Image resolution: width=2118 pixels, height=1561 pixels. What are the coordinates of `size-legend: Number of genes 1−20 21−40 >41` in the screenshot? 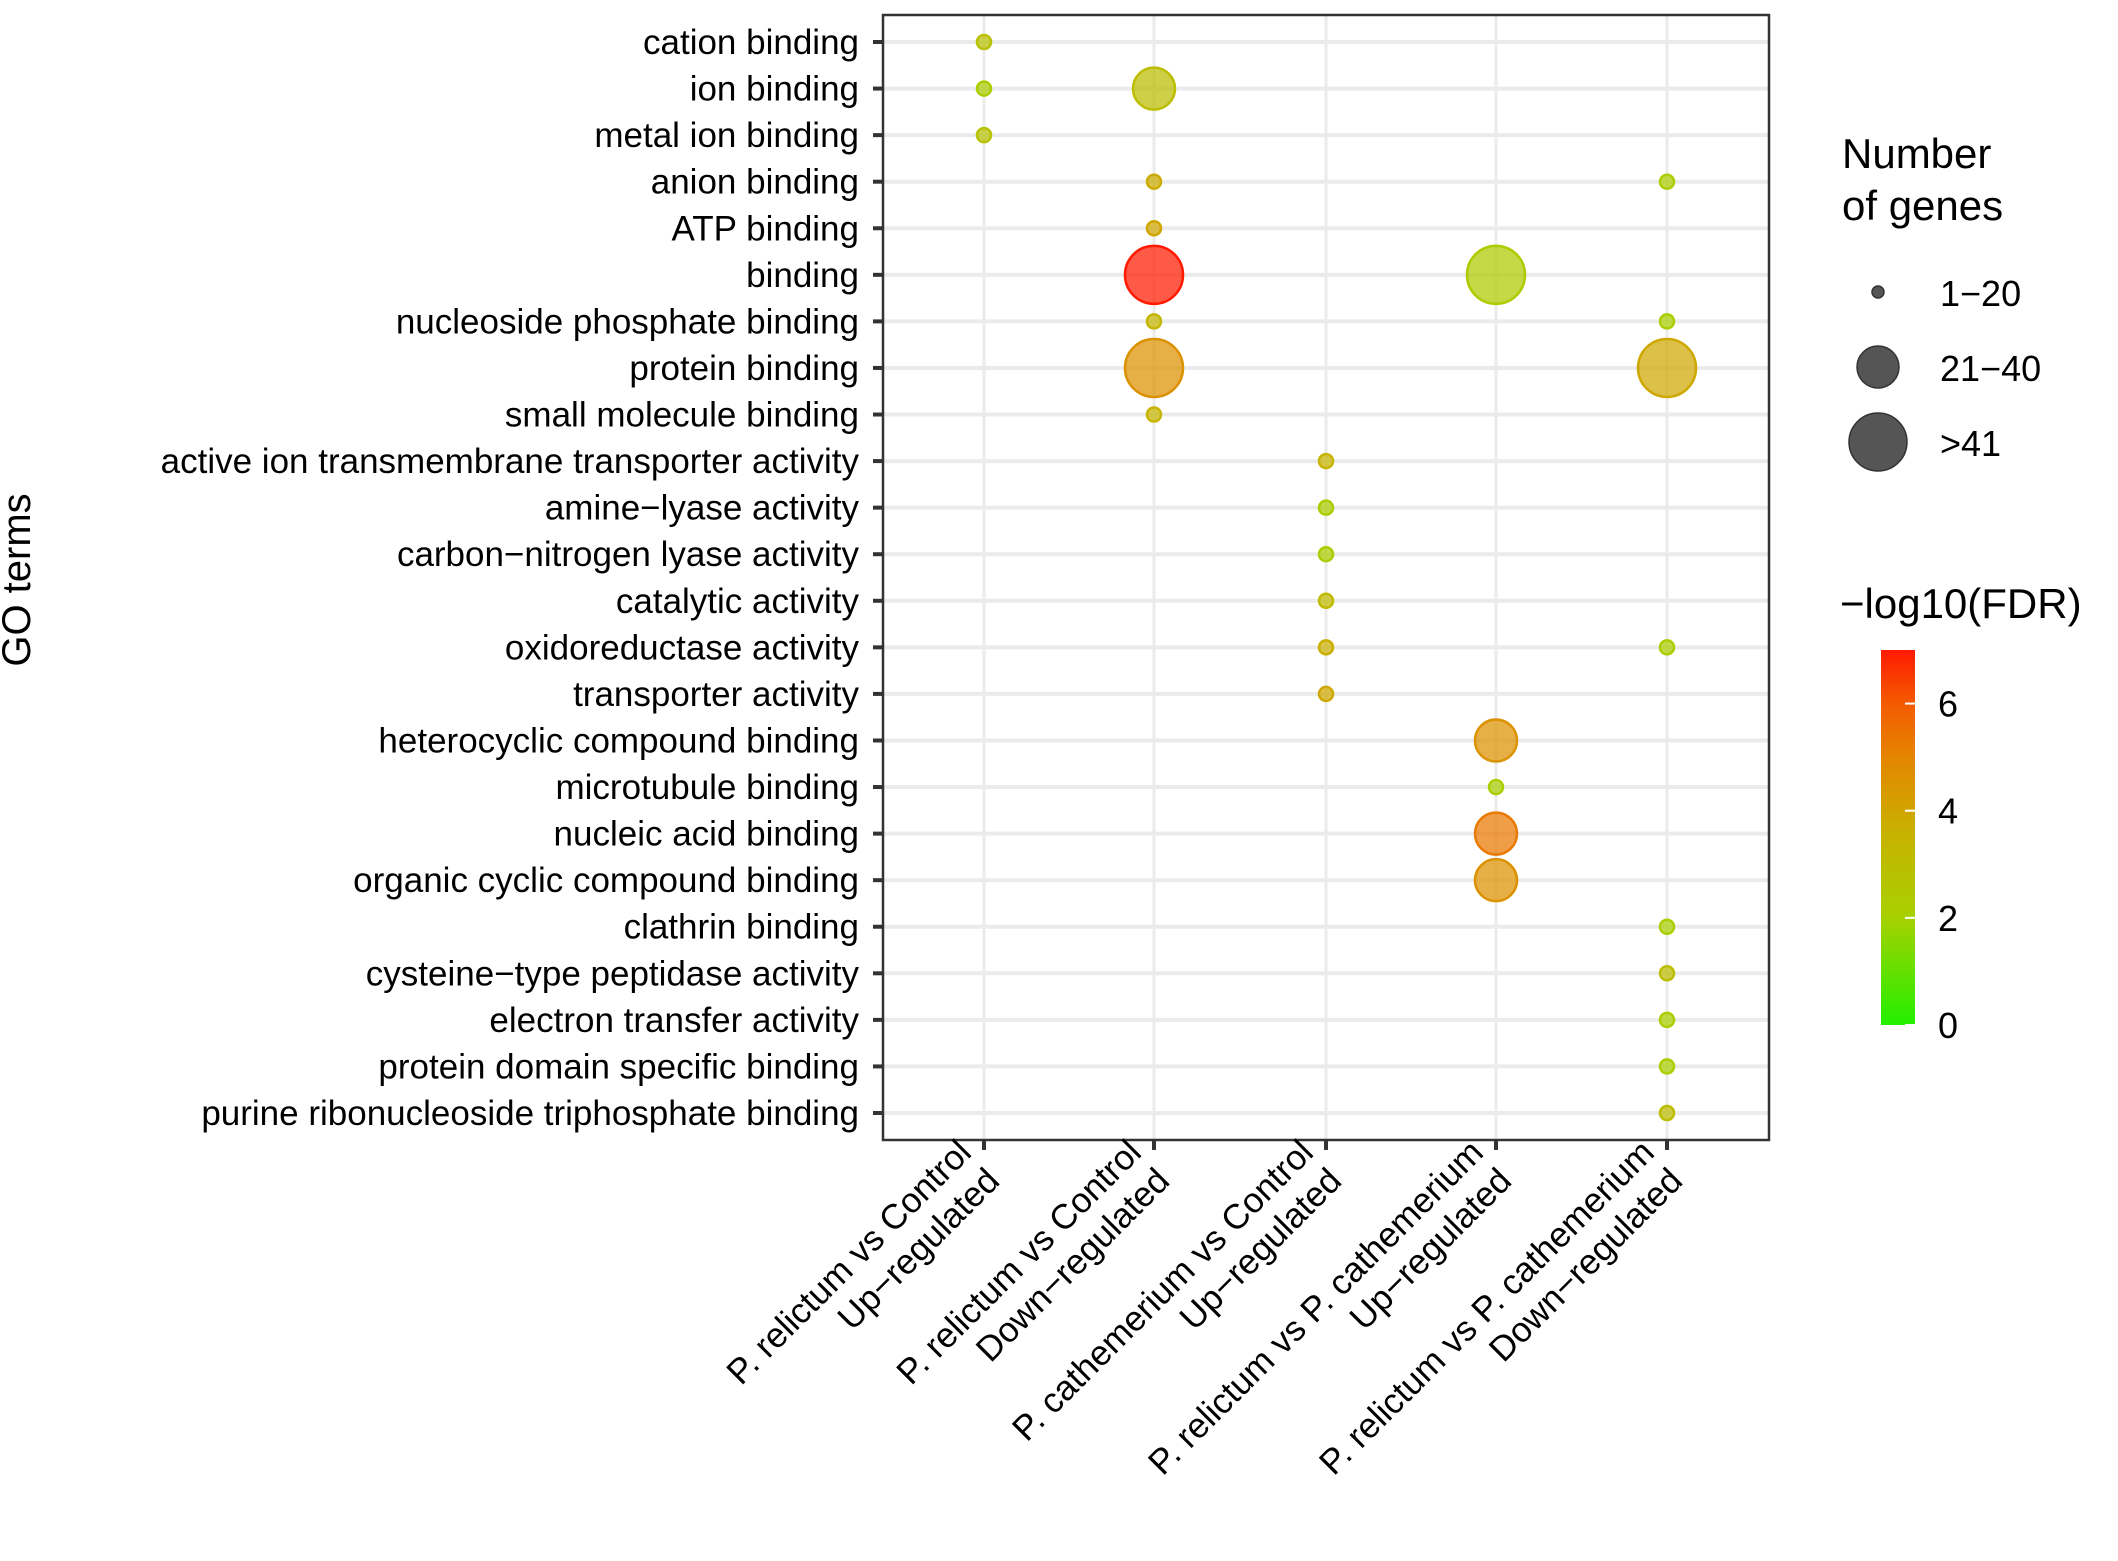 It's located at (1941, 301).